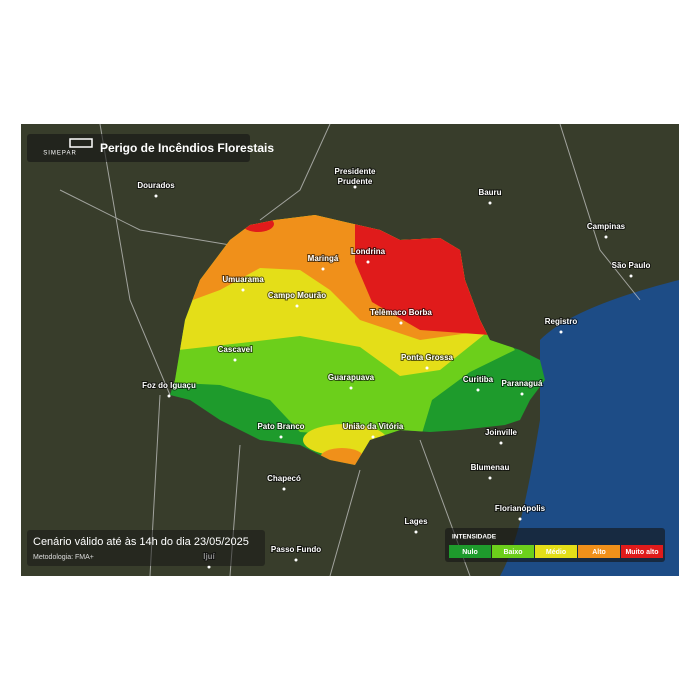  I want to click on city-label: Paranaguá, so click(522, 383).